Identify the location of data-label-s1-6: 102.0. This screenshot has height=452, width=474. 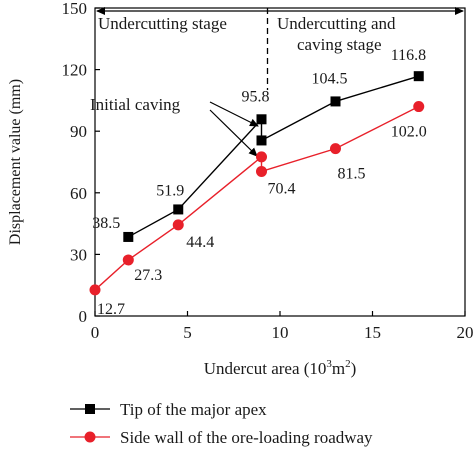
(409, 132).